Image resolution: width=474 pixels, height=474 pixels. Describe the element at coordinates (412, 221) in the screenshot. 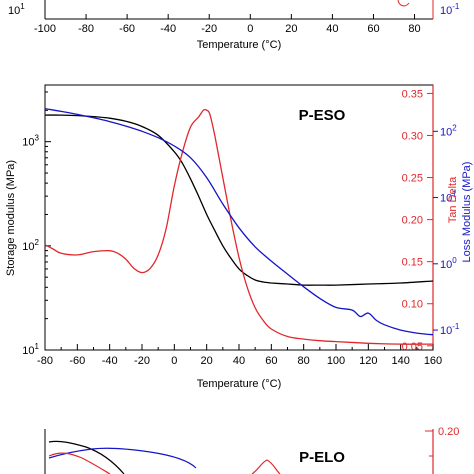

I see `tan-tick-label: 0.20` at that location.